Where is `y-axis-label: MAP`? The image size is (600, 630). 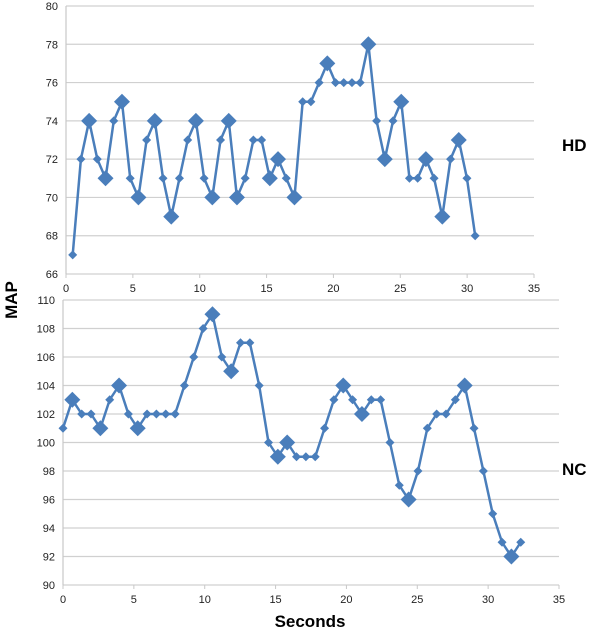 y-axis-label: MAP is located at coordinates (11, 300).